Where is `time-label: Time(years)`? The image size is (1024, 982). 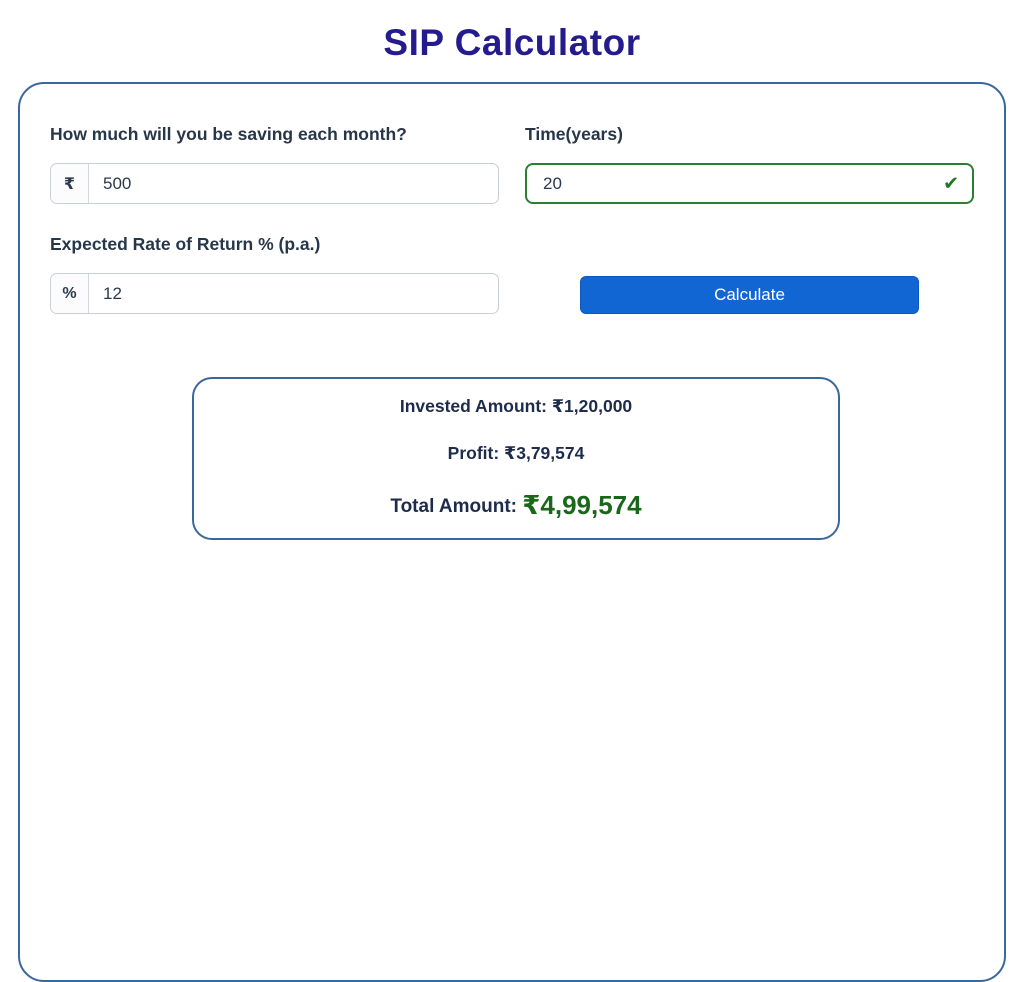
time-label: Time(years) is located at coordinates (574, 134).